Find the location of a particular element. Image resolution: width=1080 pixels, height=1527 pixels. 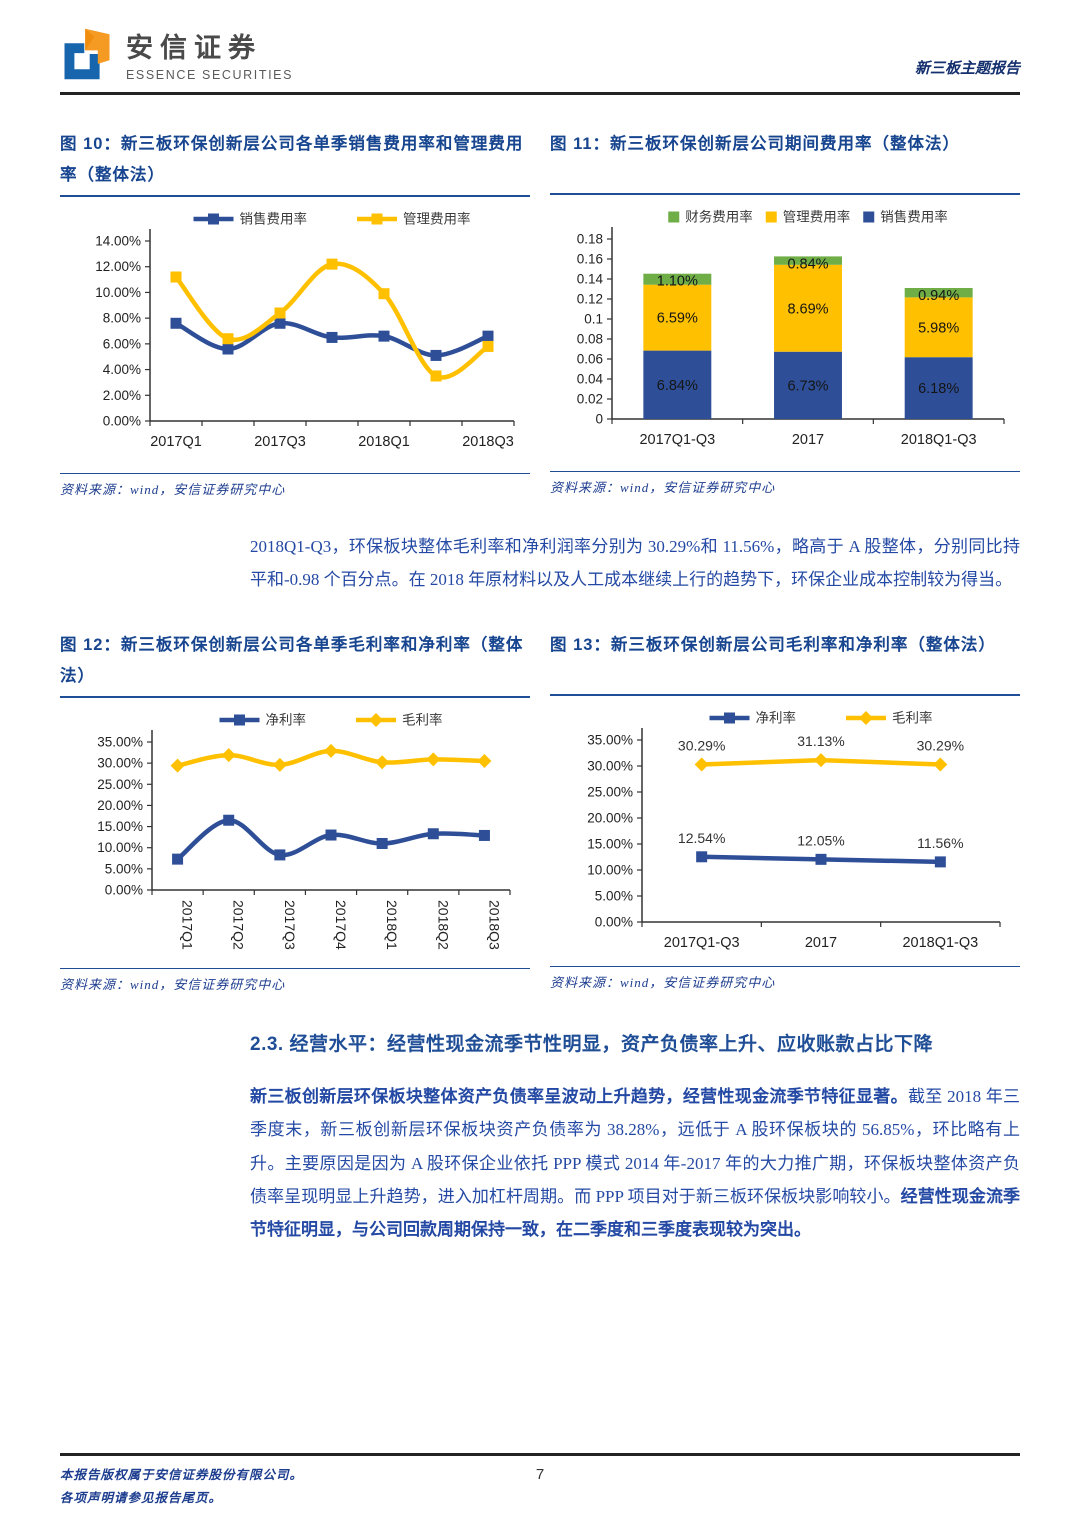

copyright-line-1: 本报告版权属于安信证券股份有限公司。 is located at coordinates (182, 1474).